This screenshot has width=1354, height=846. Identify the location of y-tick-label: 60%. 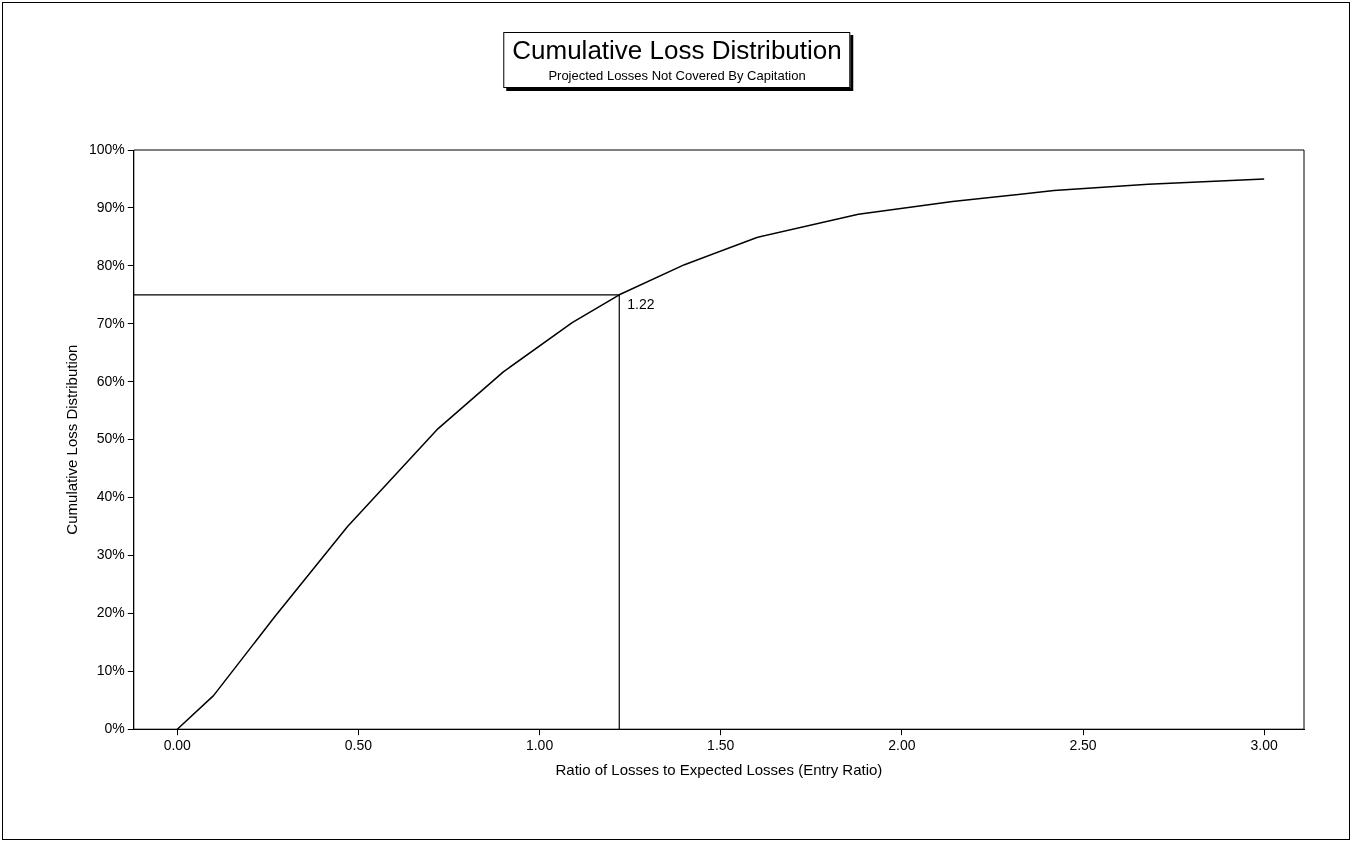
(110, 380).